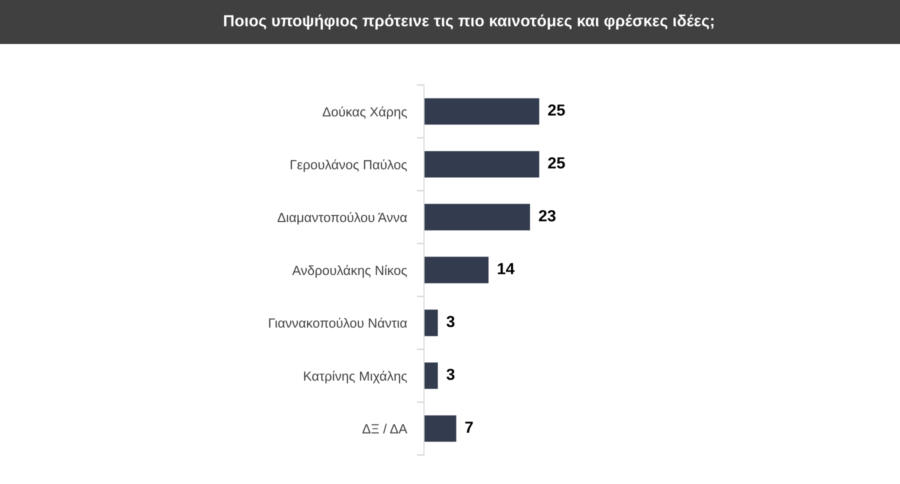 The height and width of the screenshot is (484, 900). What do you see at coordinates (469, 427) in the screenshot?
I see `data-label: 7` at bounding box center [469, 427].